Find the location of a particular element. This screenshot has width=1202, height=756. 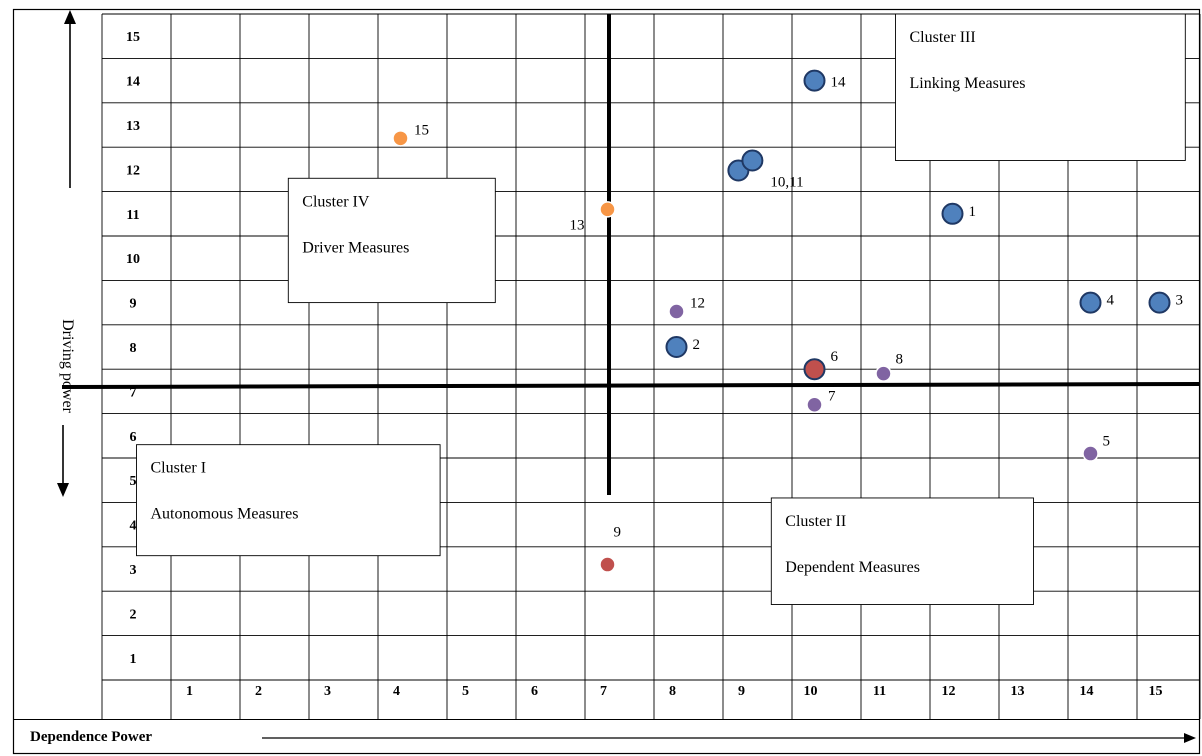

x-tick-label: 2 is located at coordinates (258, 691).